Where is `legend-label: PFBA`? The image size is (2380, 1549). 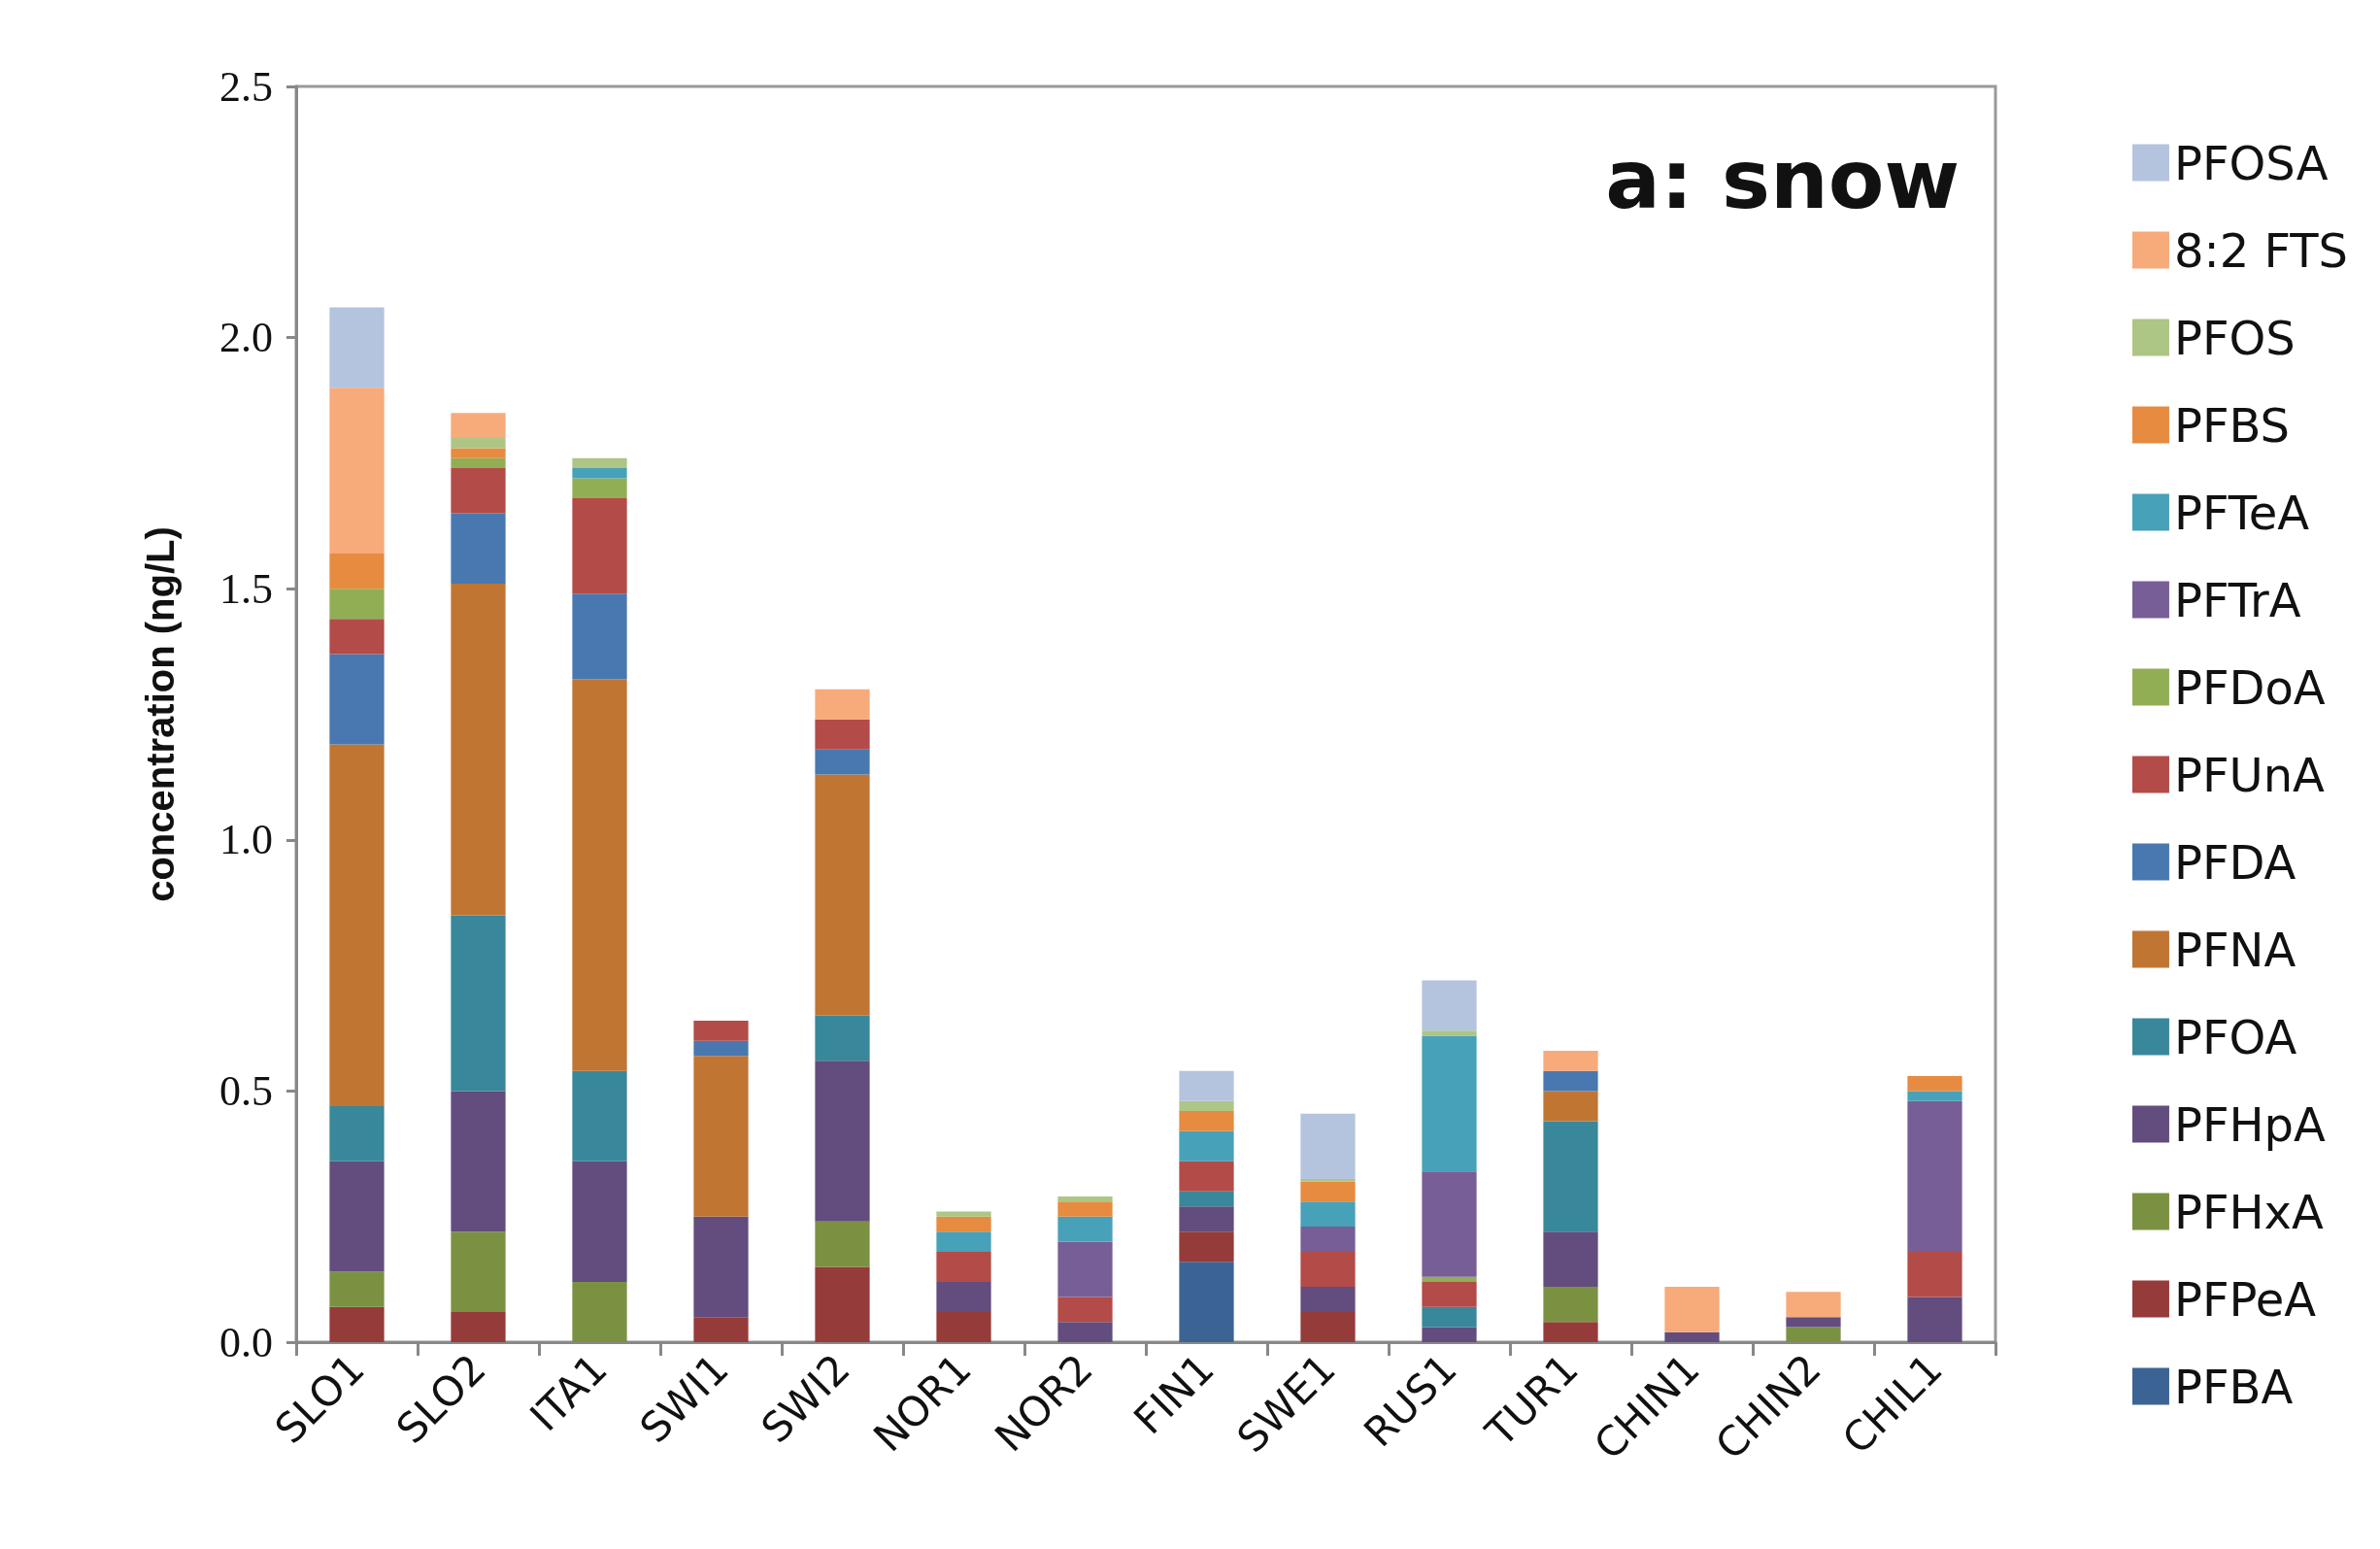
legend-label: PFBA is located at coordinates (2233, 1386).